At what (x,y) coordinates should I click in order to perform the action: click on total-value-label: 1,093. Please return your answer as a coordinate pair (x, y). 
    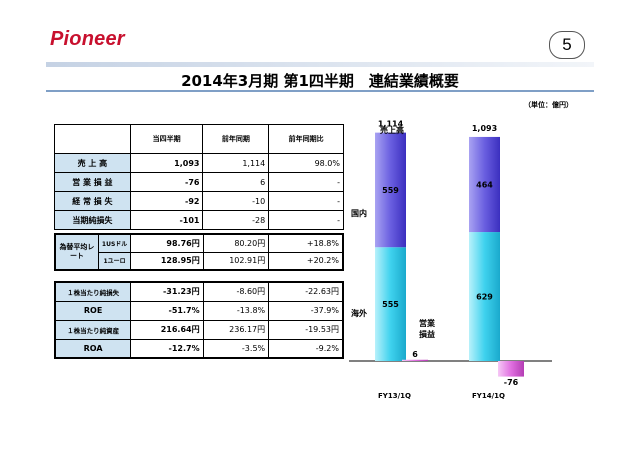
    Looking at the image, I should click on (484, 128).